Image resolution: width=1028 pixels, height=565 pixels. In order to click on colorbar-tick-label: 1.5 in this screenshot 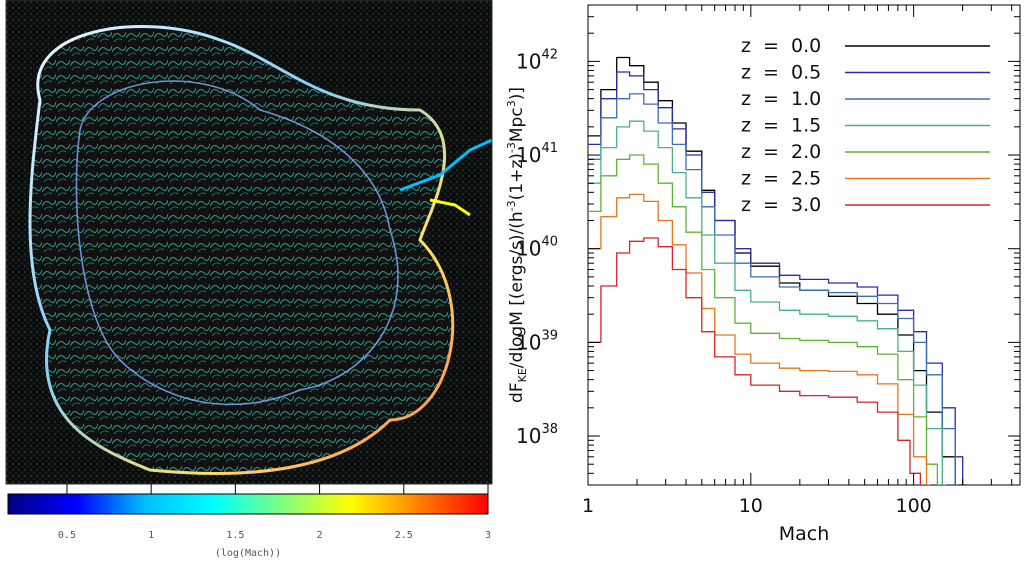, I will do `click(235, 535)`.